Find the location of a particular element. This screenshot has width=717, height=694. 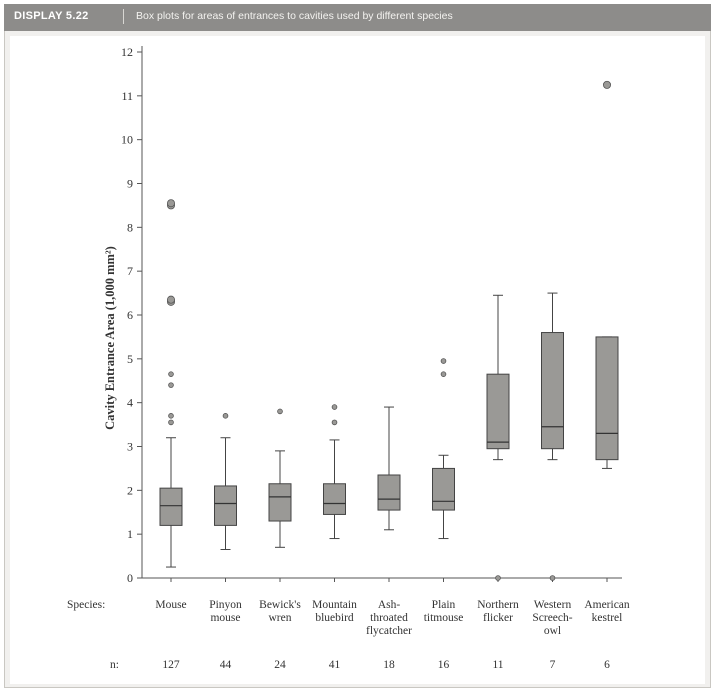

species-label: flycatcher is located at coordinates (389, 631).